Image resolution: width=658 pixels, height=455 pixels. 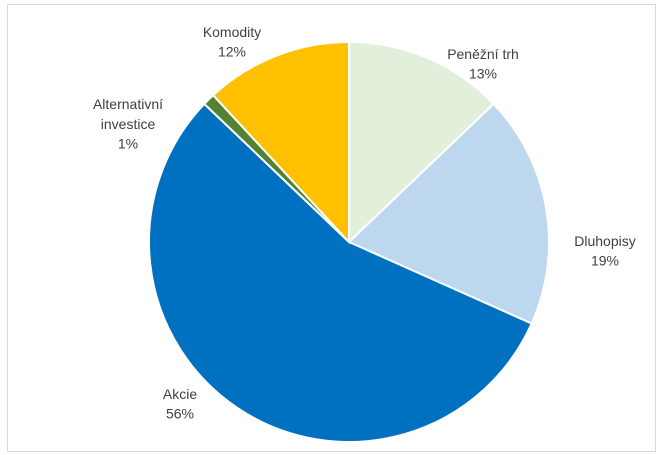 What do you see at coordinates (483, 74) in the screenshot?
I see `value-label: 13%` at bounding box center [483, 74].